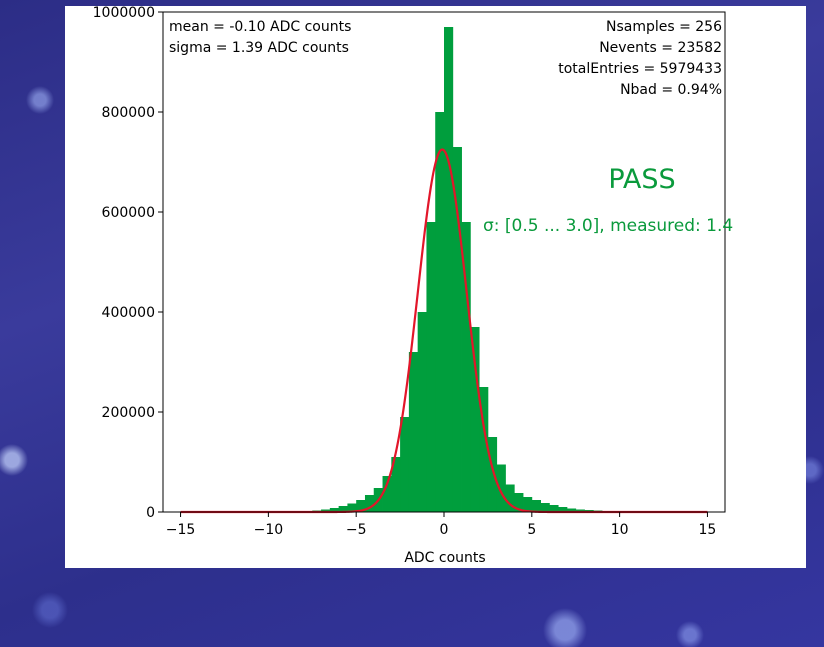  Describe the element at coordinates (620, 530) in the screenshot. I see `x-tick-label: 10` at that location.